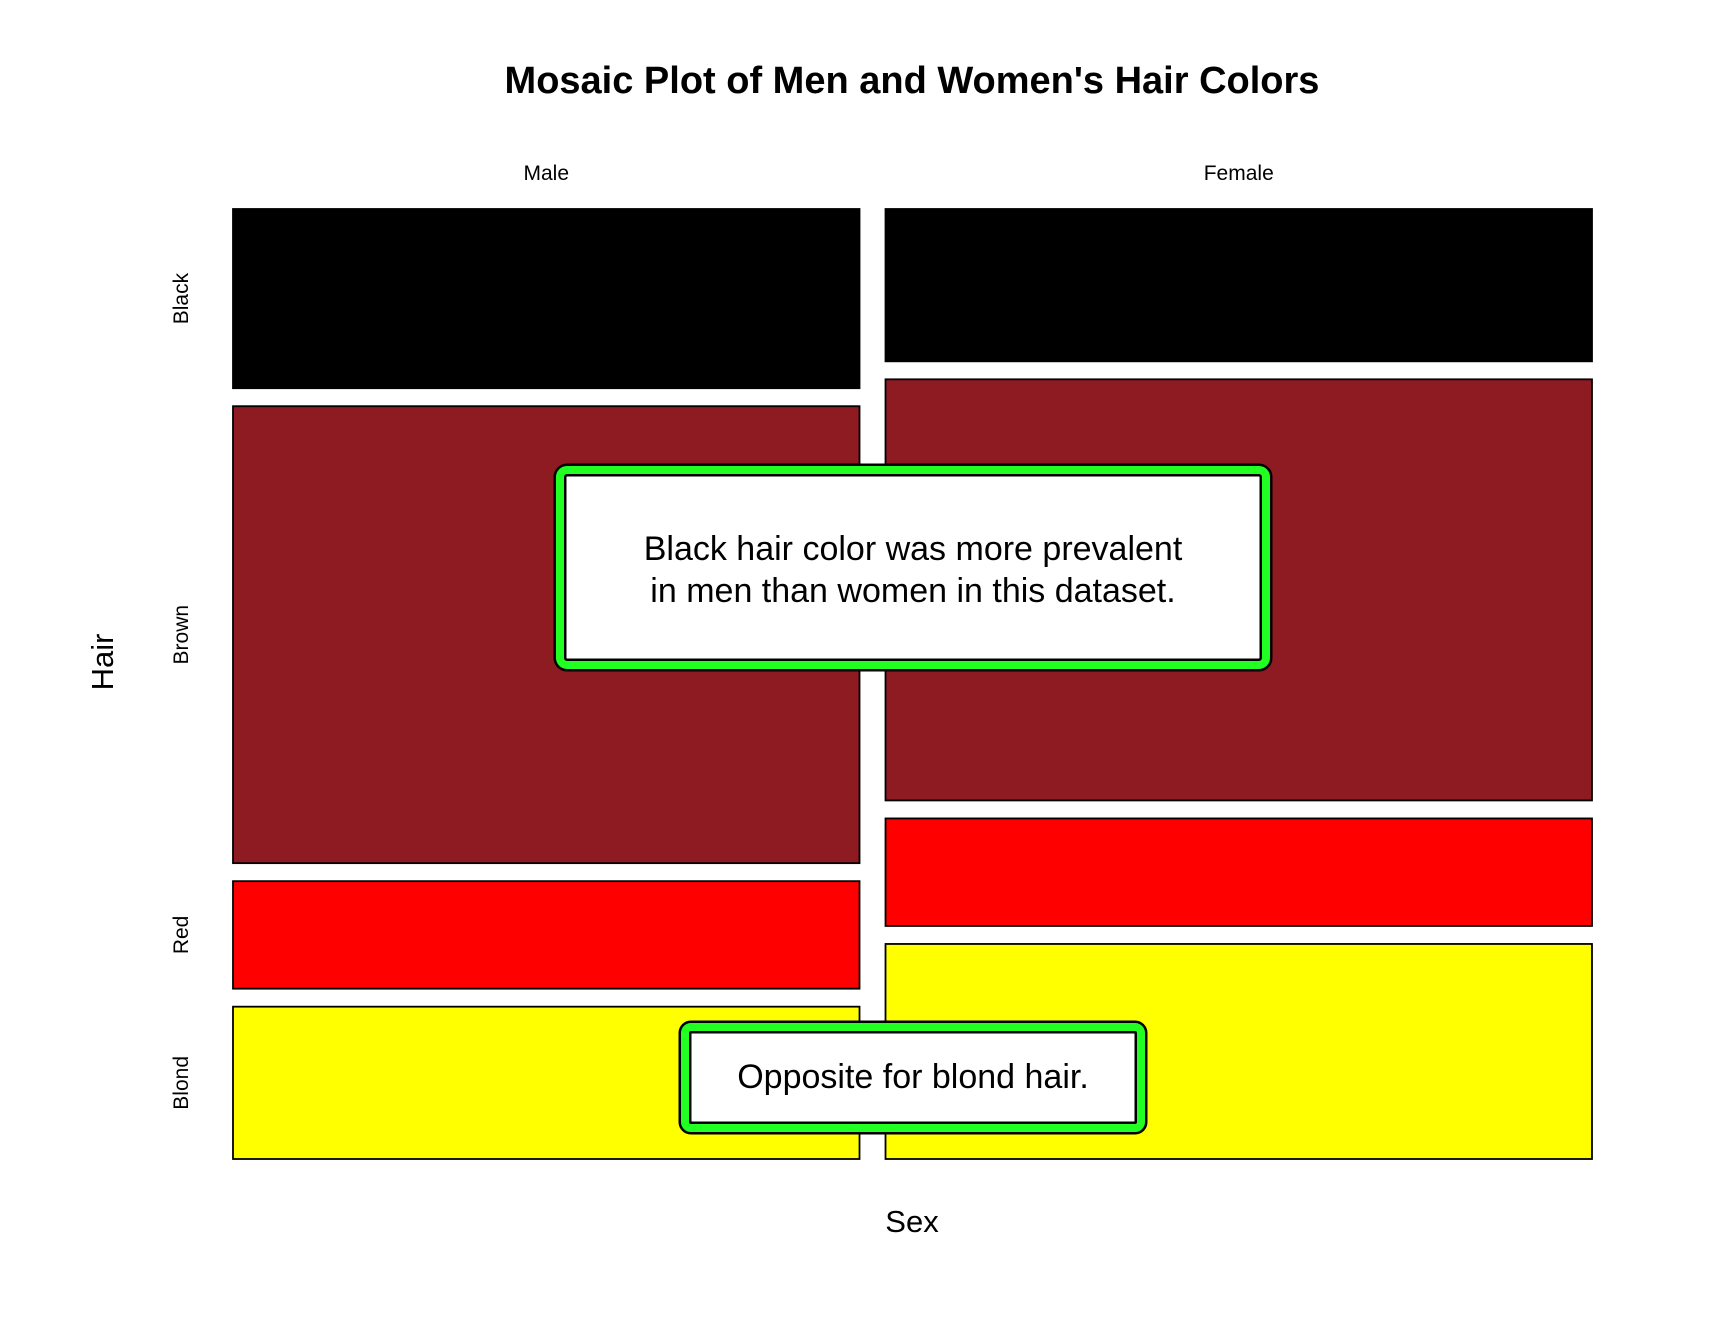 This screenshot has height=1344, width=1728. Describe the element at coordinates (1239, 173) in the screenshot. I see `column-label-female: Female` at that location.